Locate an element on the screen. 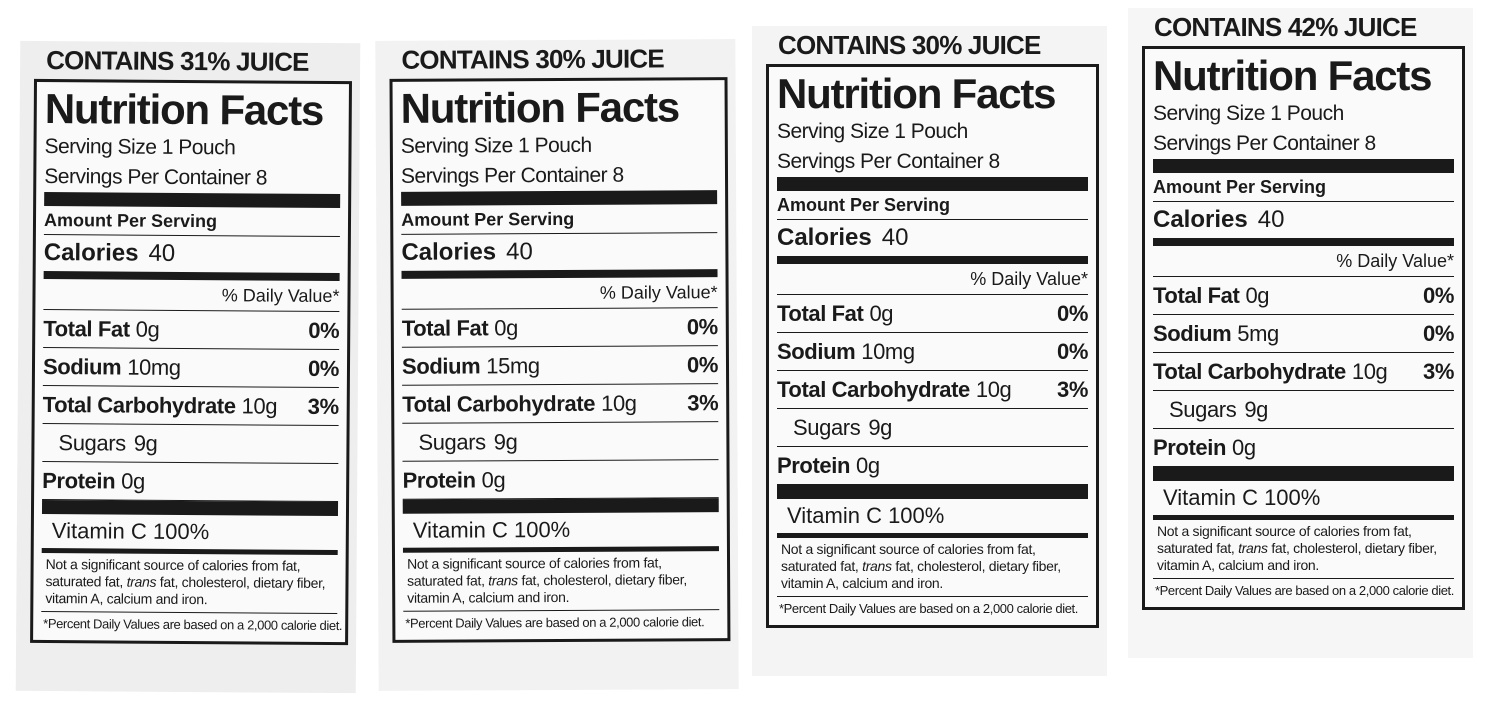  nutrient-row: Sodium 5mg 0% is located at coordinates (1303, 334).